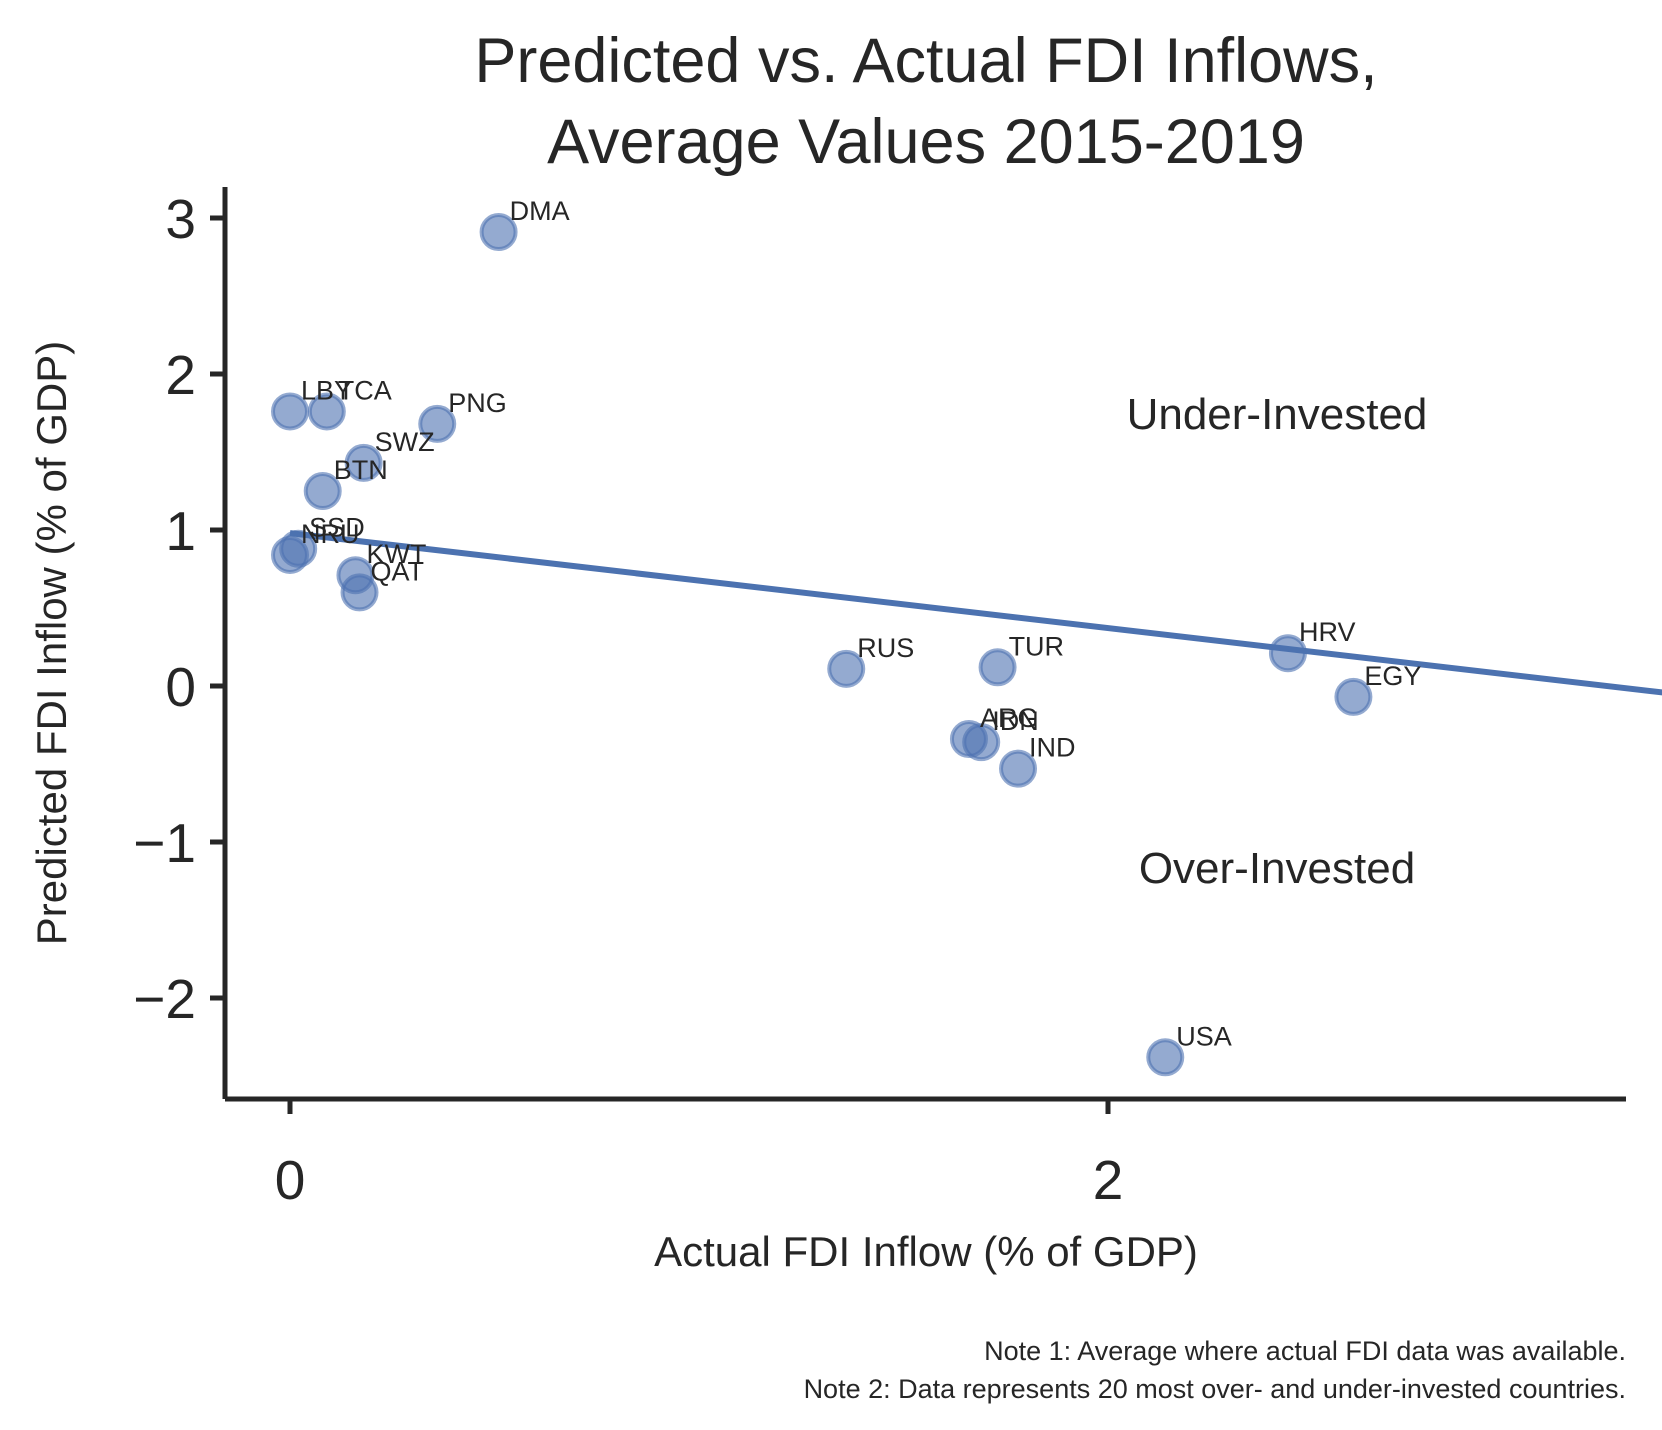 The width and height of the screenshot is (1662, 1430). I want to click on point-label-swz: SWZ, so click(405, 442).